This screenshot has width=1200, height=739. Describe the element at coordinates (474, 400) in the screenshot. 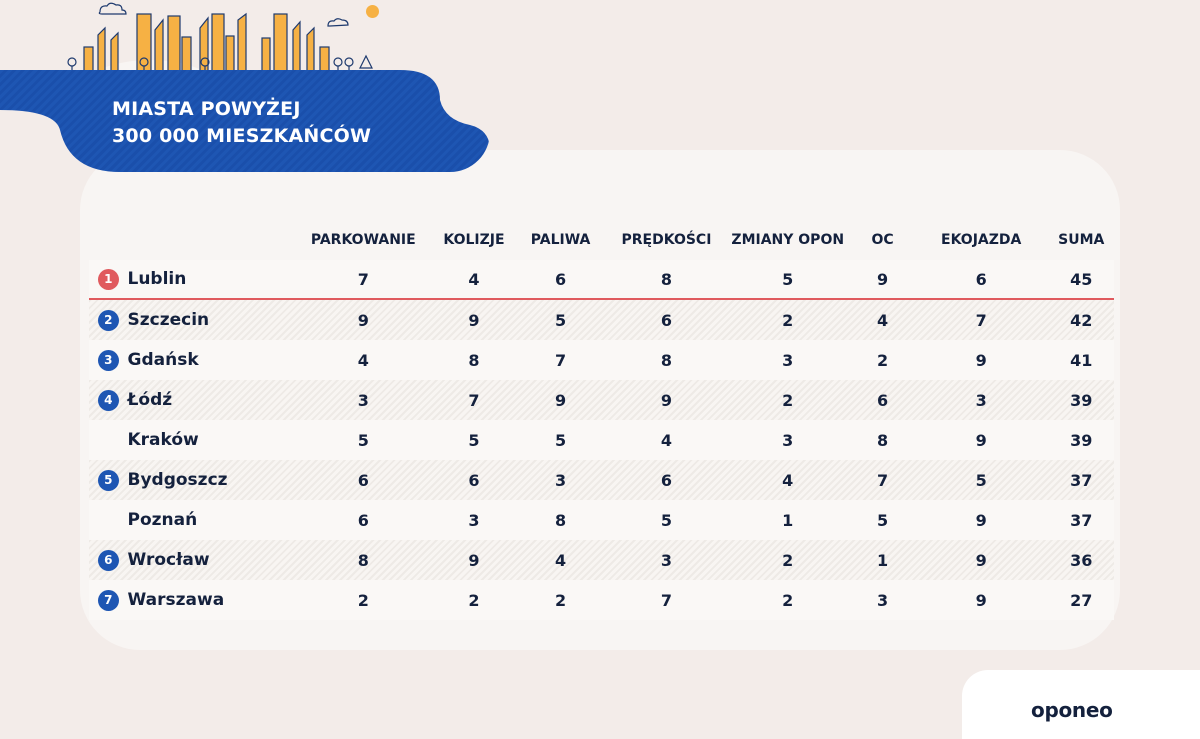

I see `cell-kolizje: 7` at that location.